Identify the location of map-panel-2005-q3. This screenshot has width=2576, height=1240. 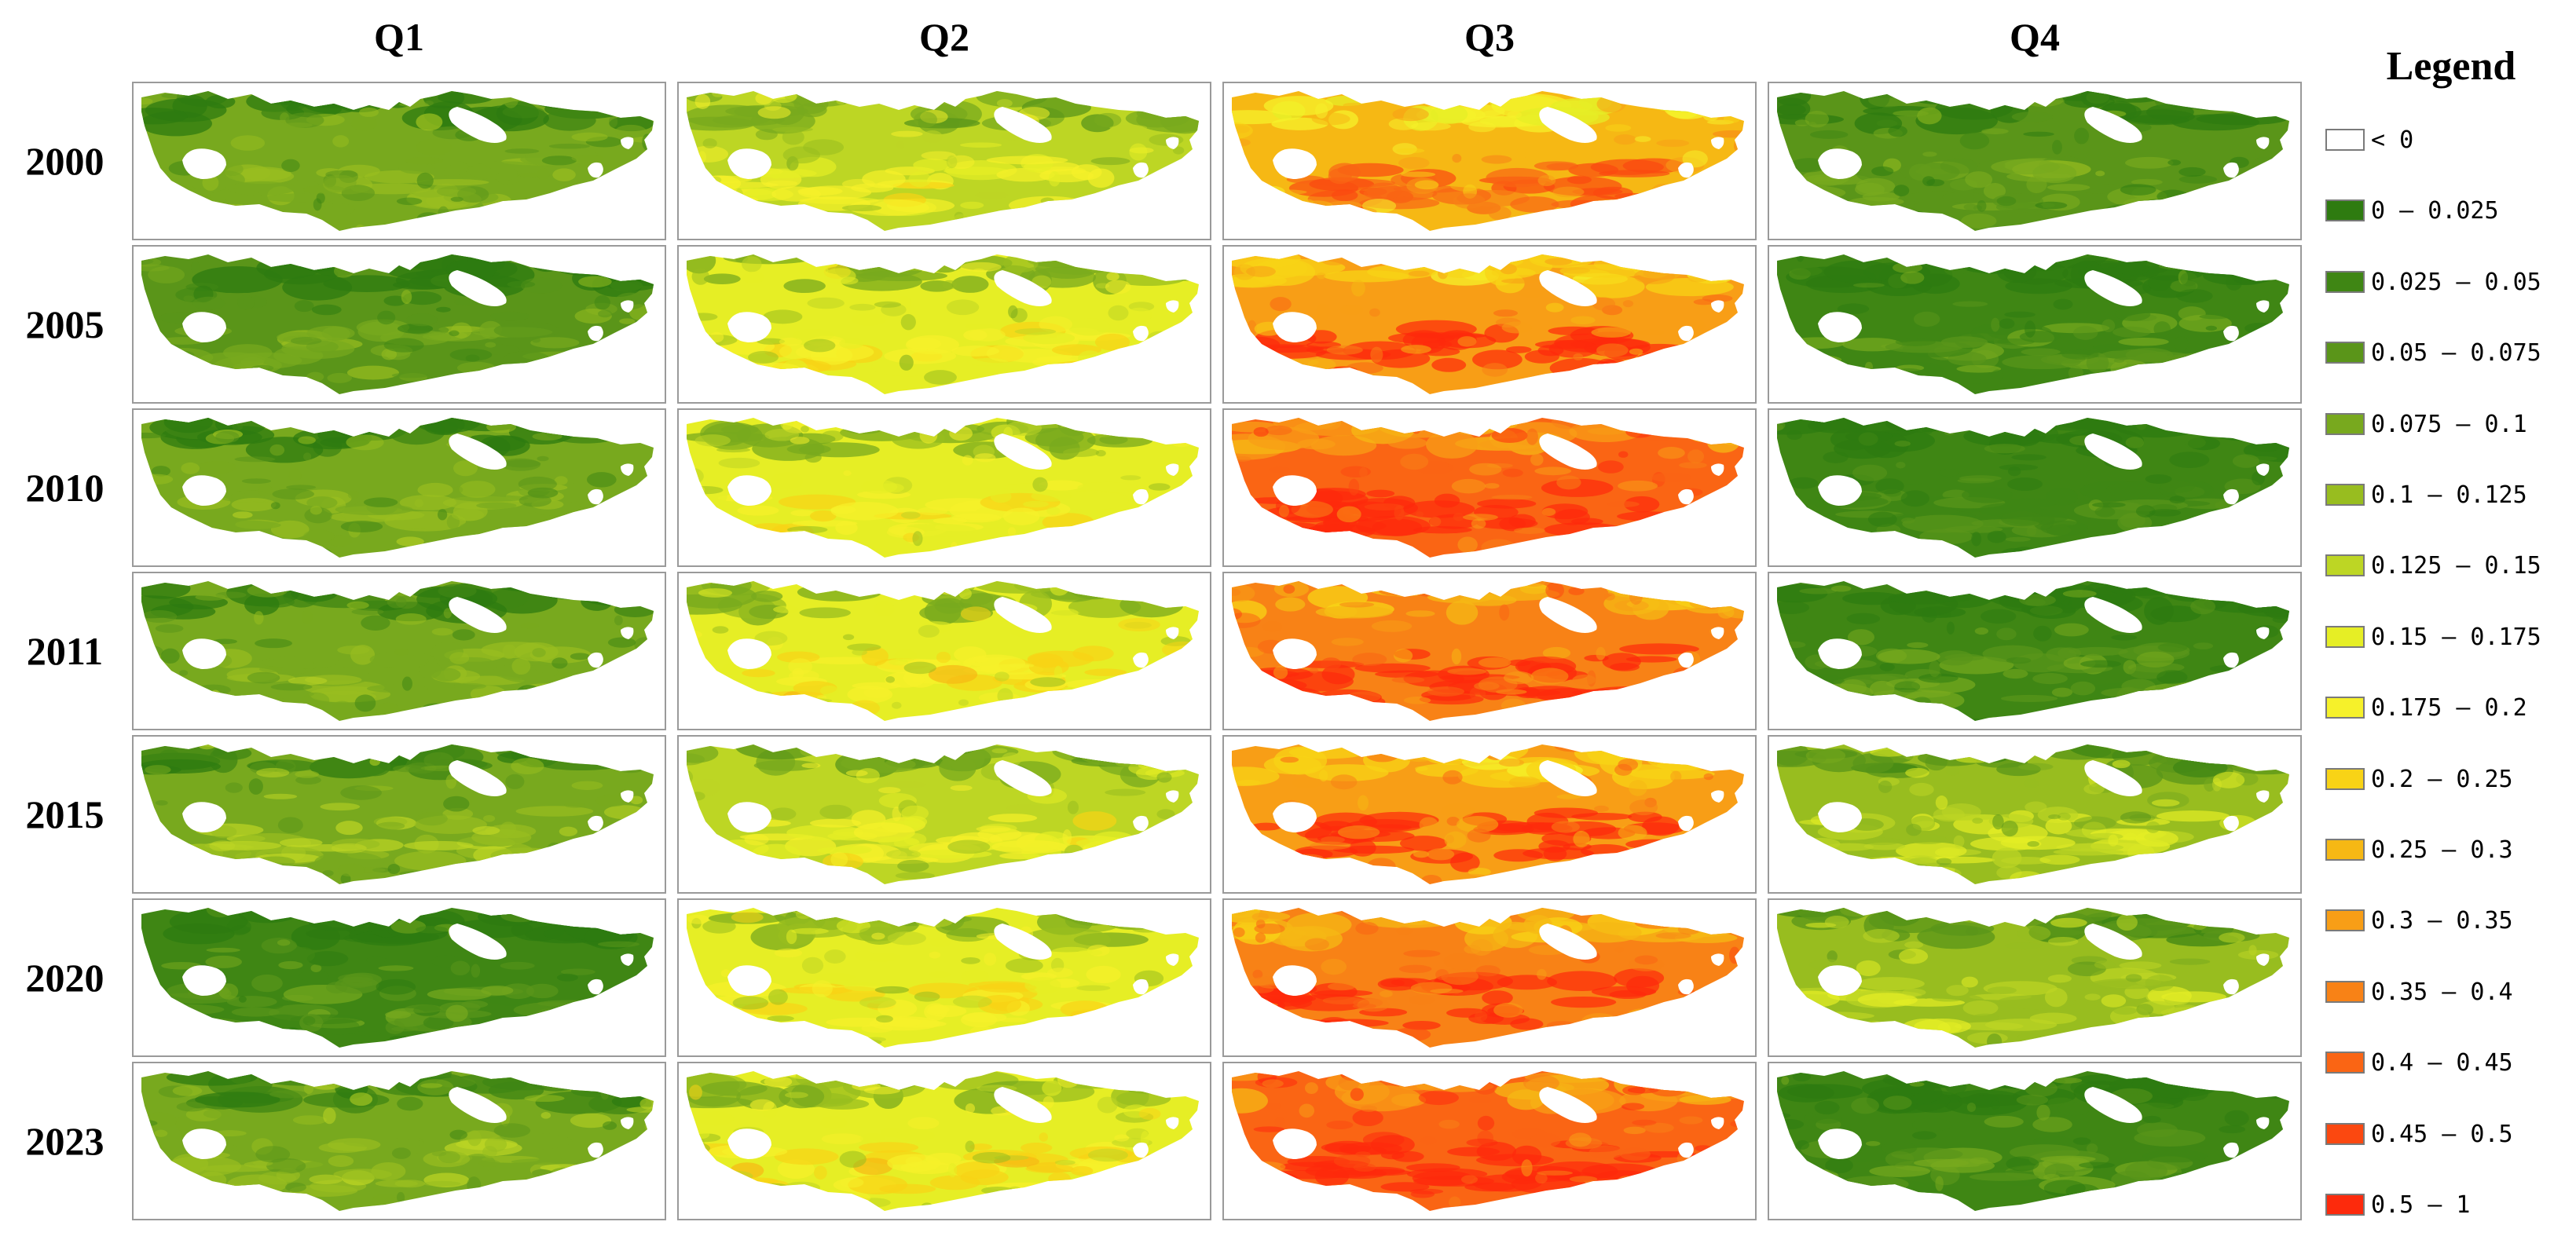
(1489, 325).